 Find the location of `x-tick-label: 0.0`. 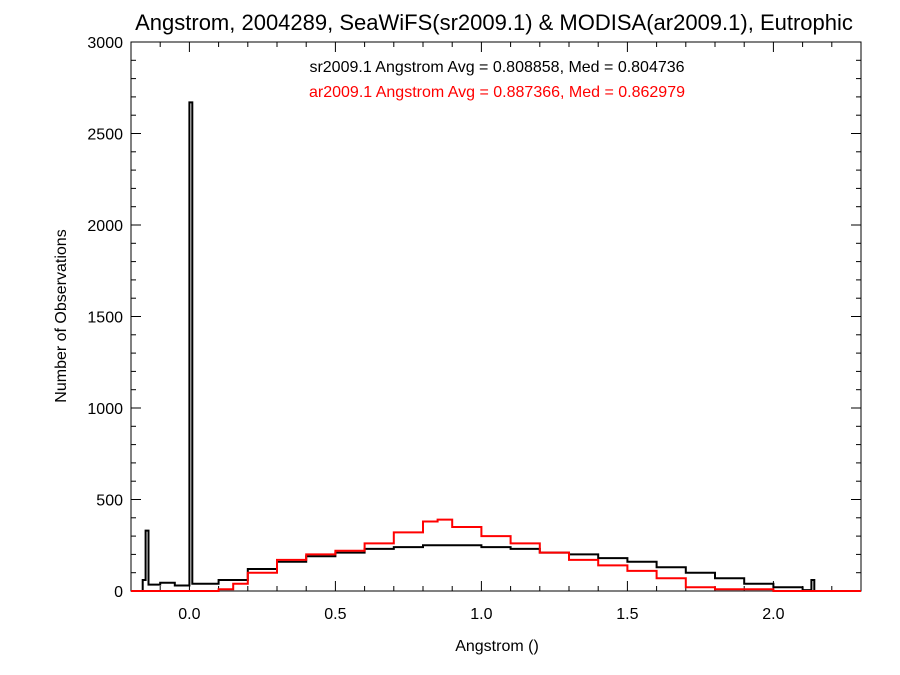

x-tick-label: 0.0 is located at coordinates (189, 614).